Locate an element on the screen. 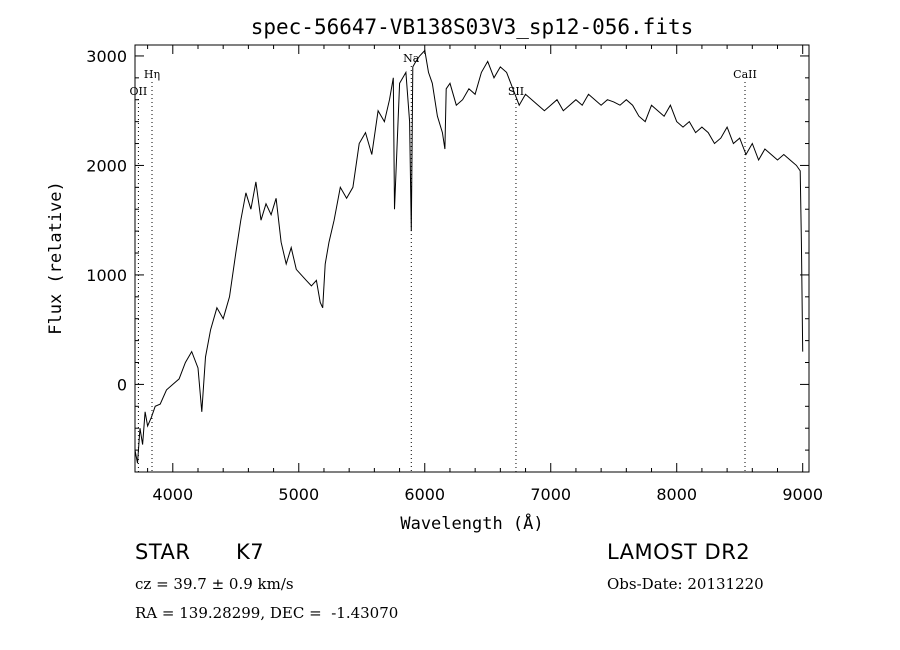  x-axis-label: Wavelength (Å) is located at coordinates (471, 523).